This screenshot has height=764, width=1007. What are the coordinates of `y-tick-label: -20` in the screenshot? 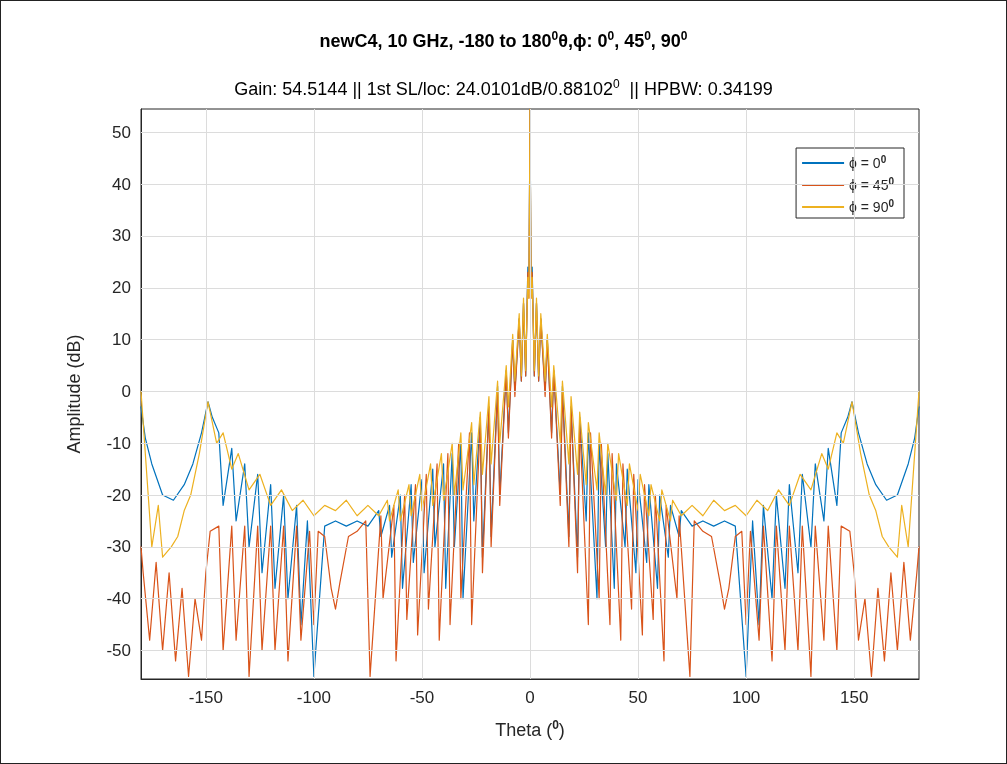 It's located at (118, 495).